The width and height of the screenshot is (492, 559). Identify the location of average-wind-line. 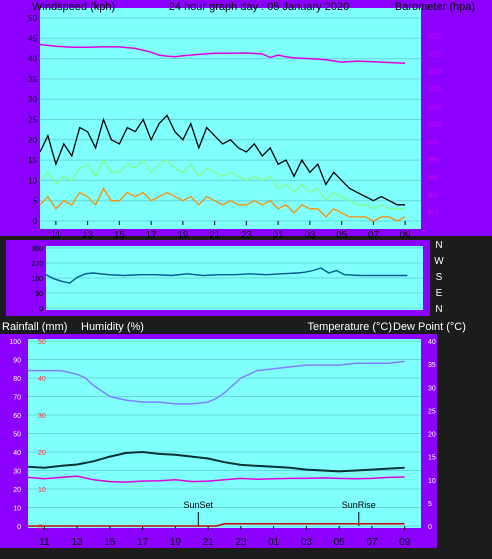
(222, 184).